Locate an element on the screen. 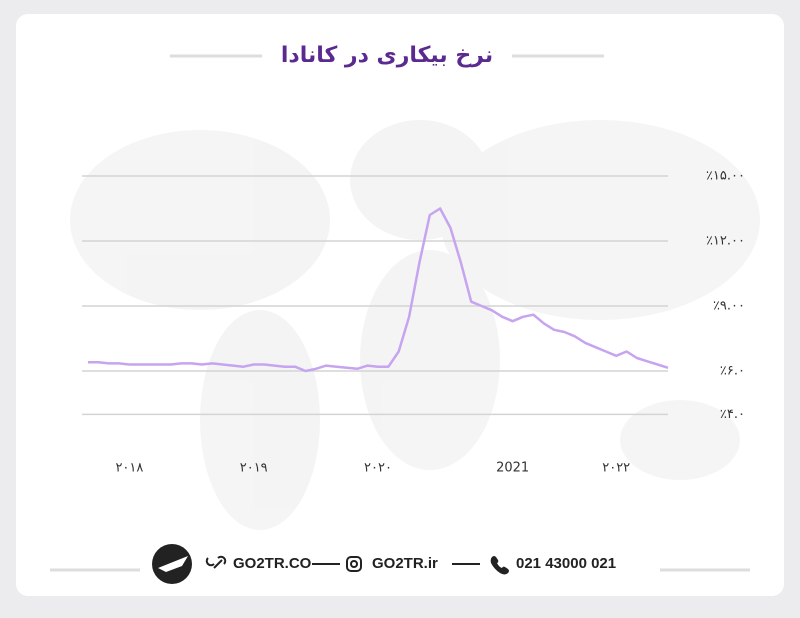 The image size is (800, 618). x-tick-label: ۲۰۲۲ is located at coordinates (616, 468).